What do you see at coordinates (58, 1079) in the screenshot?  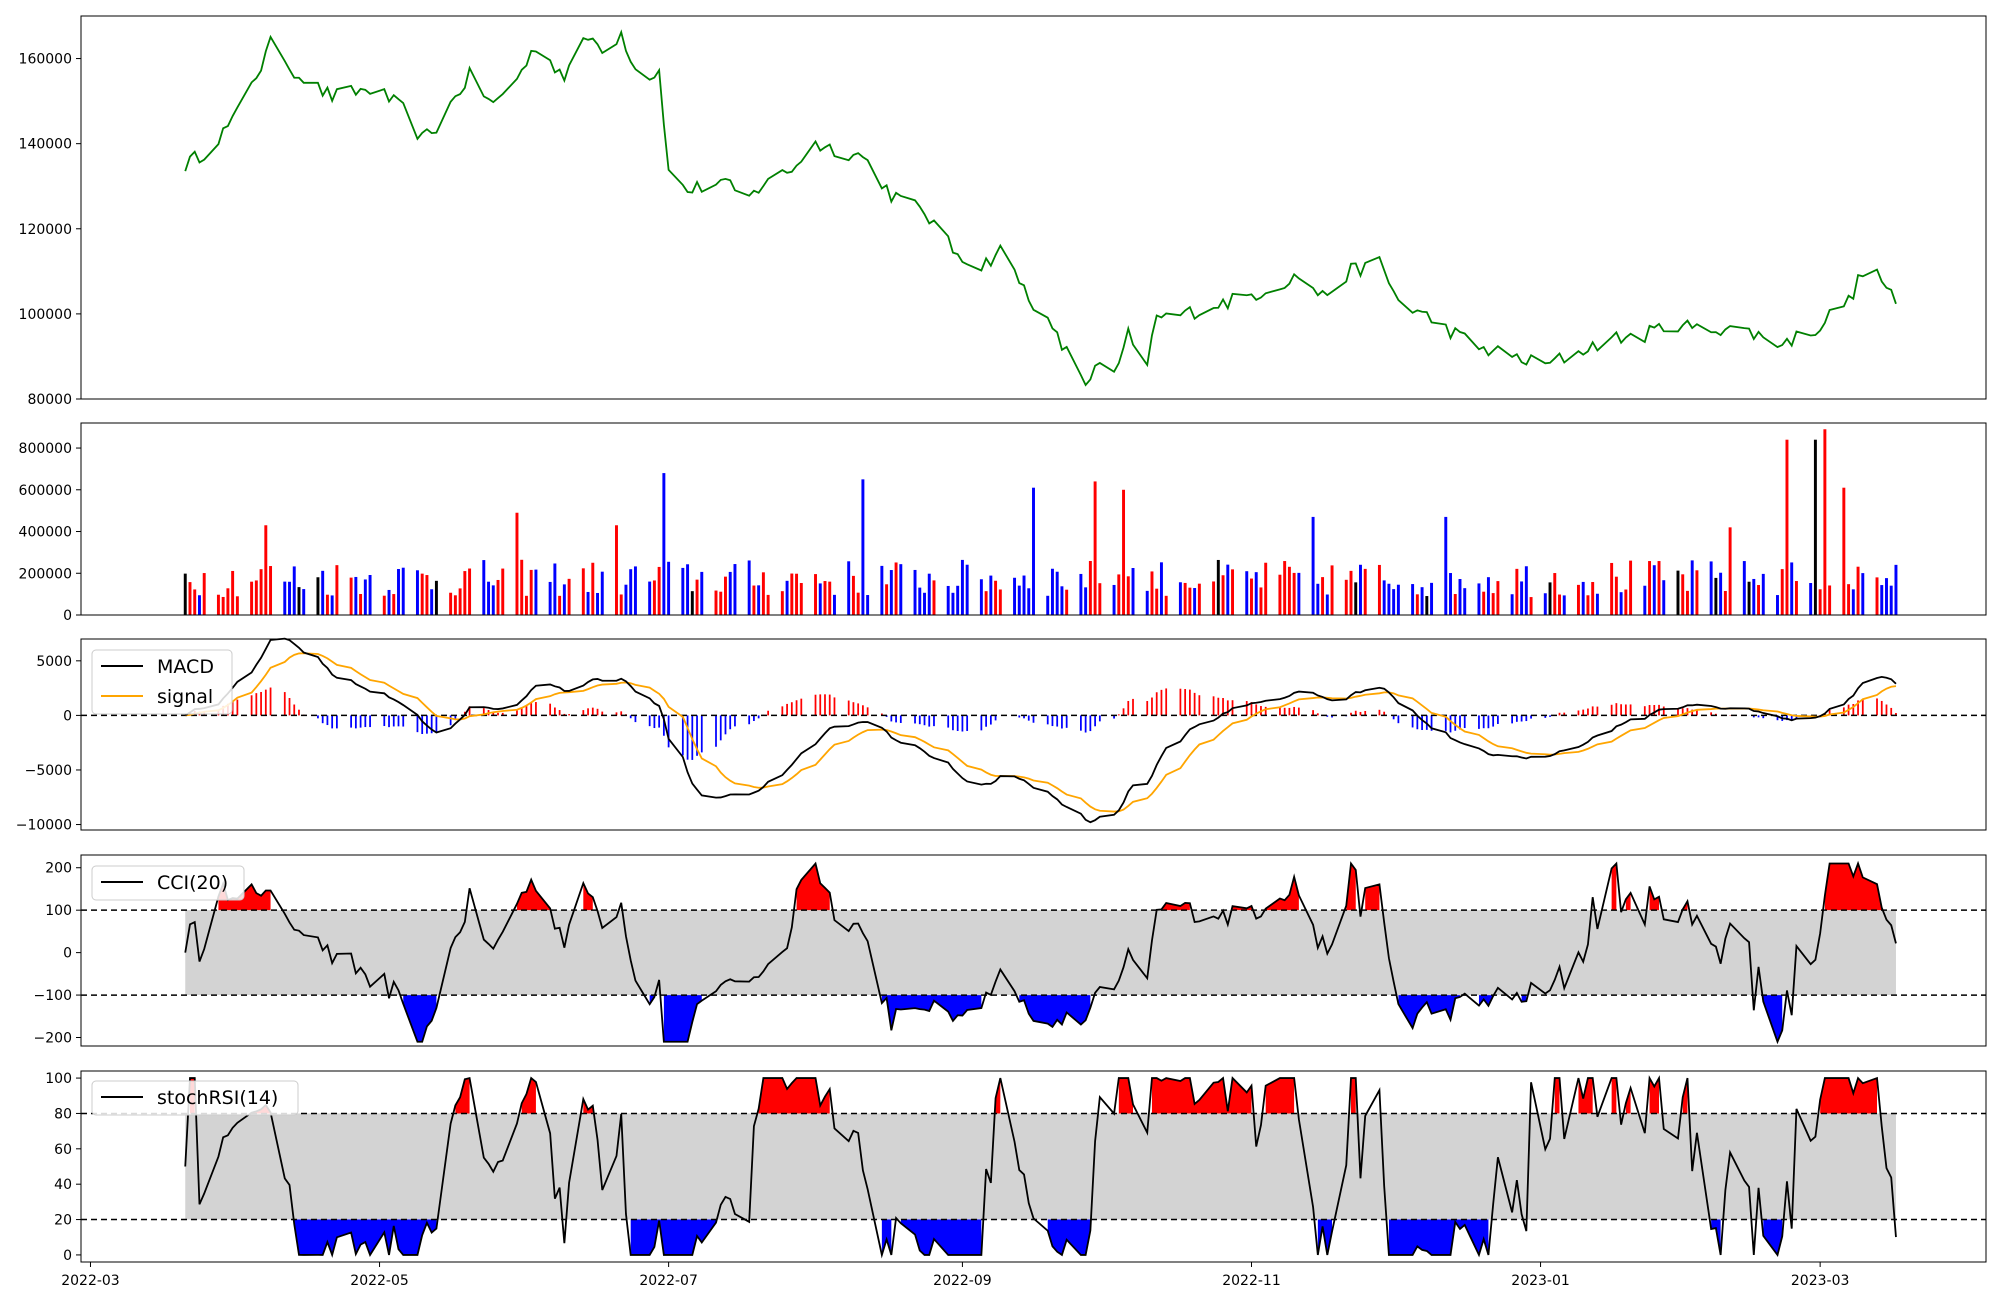 I see `stochrsi-y-tick-label: 100` at bounding box center [58, 1079].